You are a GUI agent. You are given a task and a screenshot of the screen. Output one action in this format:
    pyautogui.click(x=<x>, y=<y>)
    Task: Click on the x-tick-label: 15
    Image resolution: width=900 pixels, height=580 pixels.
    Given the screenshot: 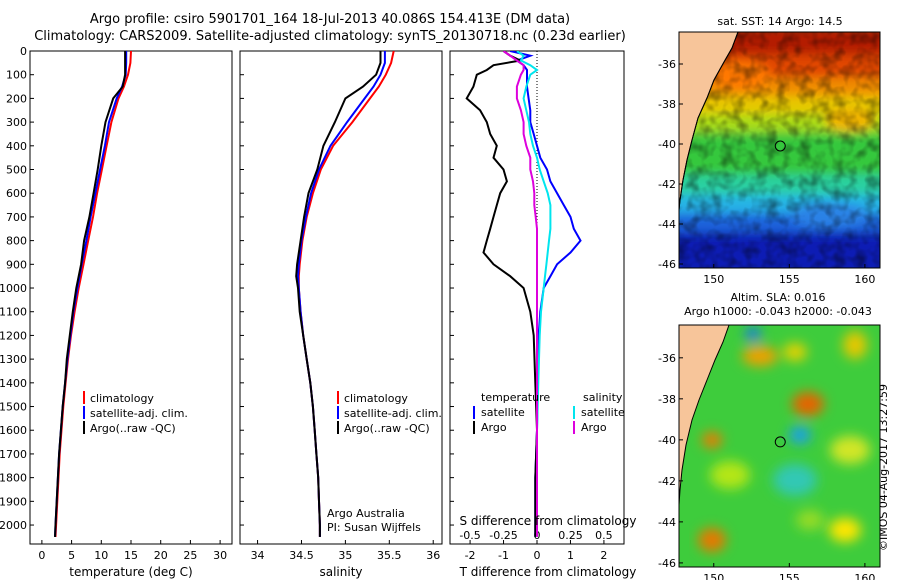 What is the action you would take?
    pyautogui.click(x=131, y=555)
    